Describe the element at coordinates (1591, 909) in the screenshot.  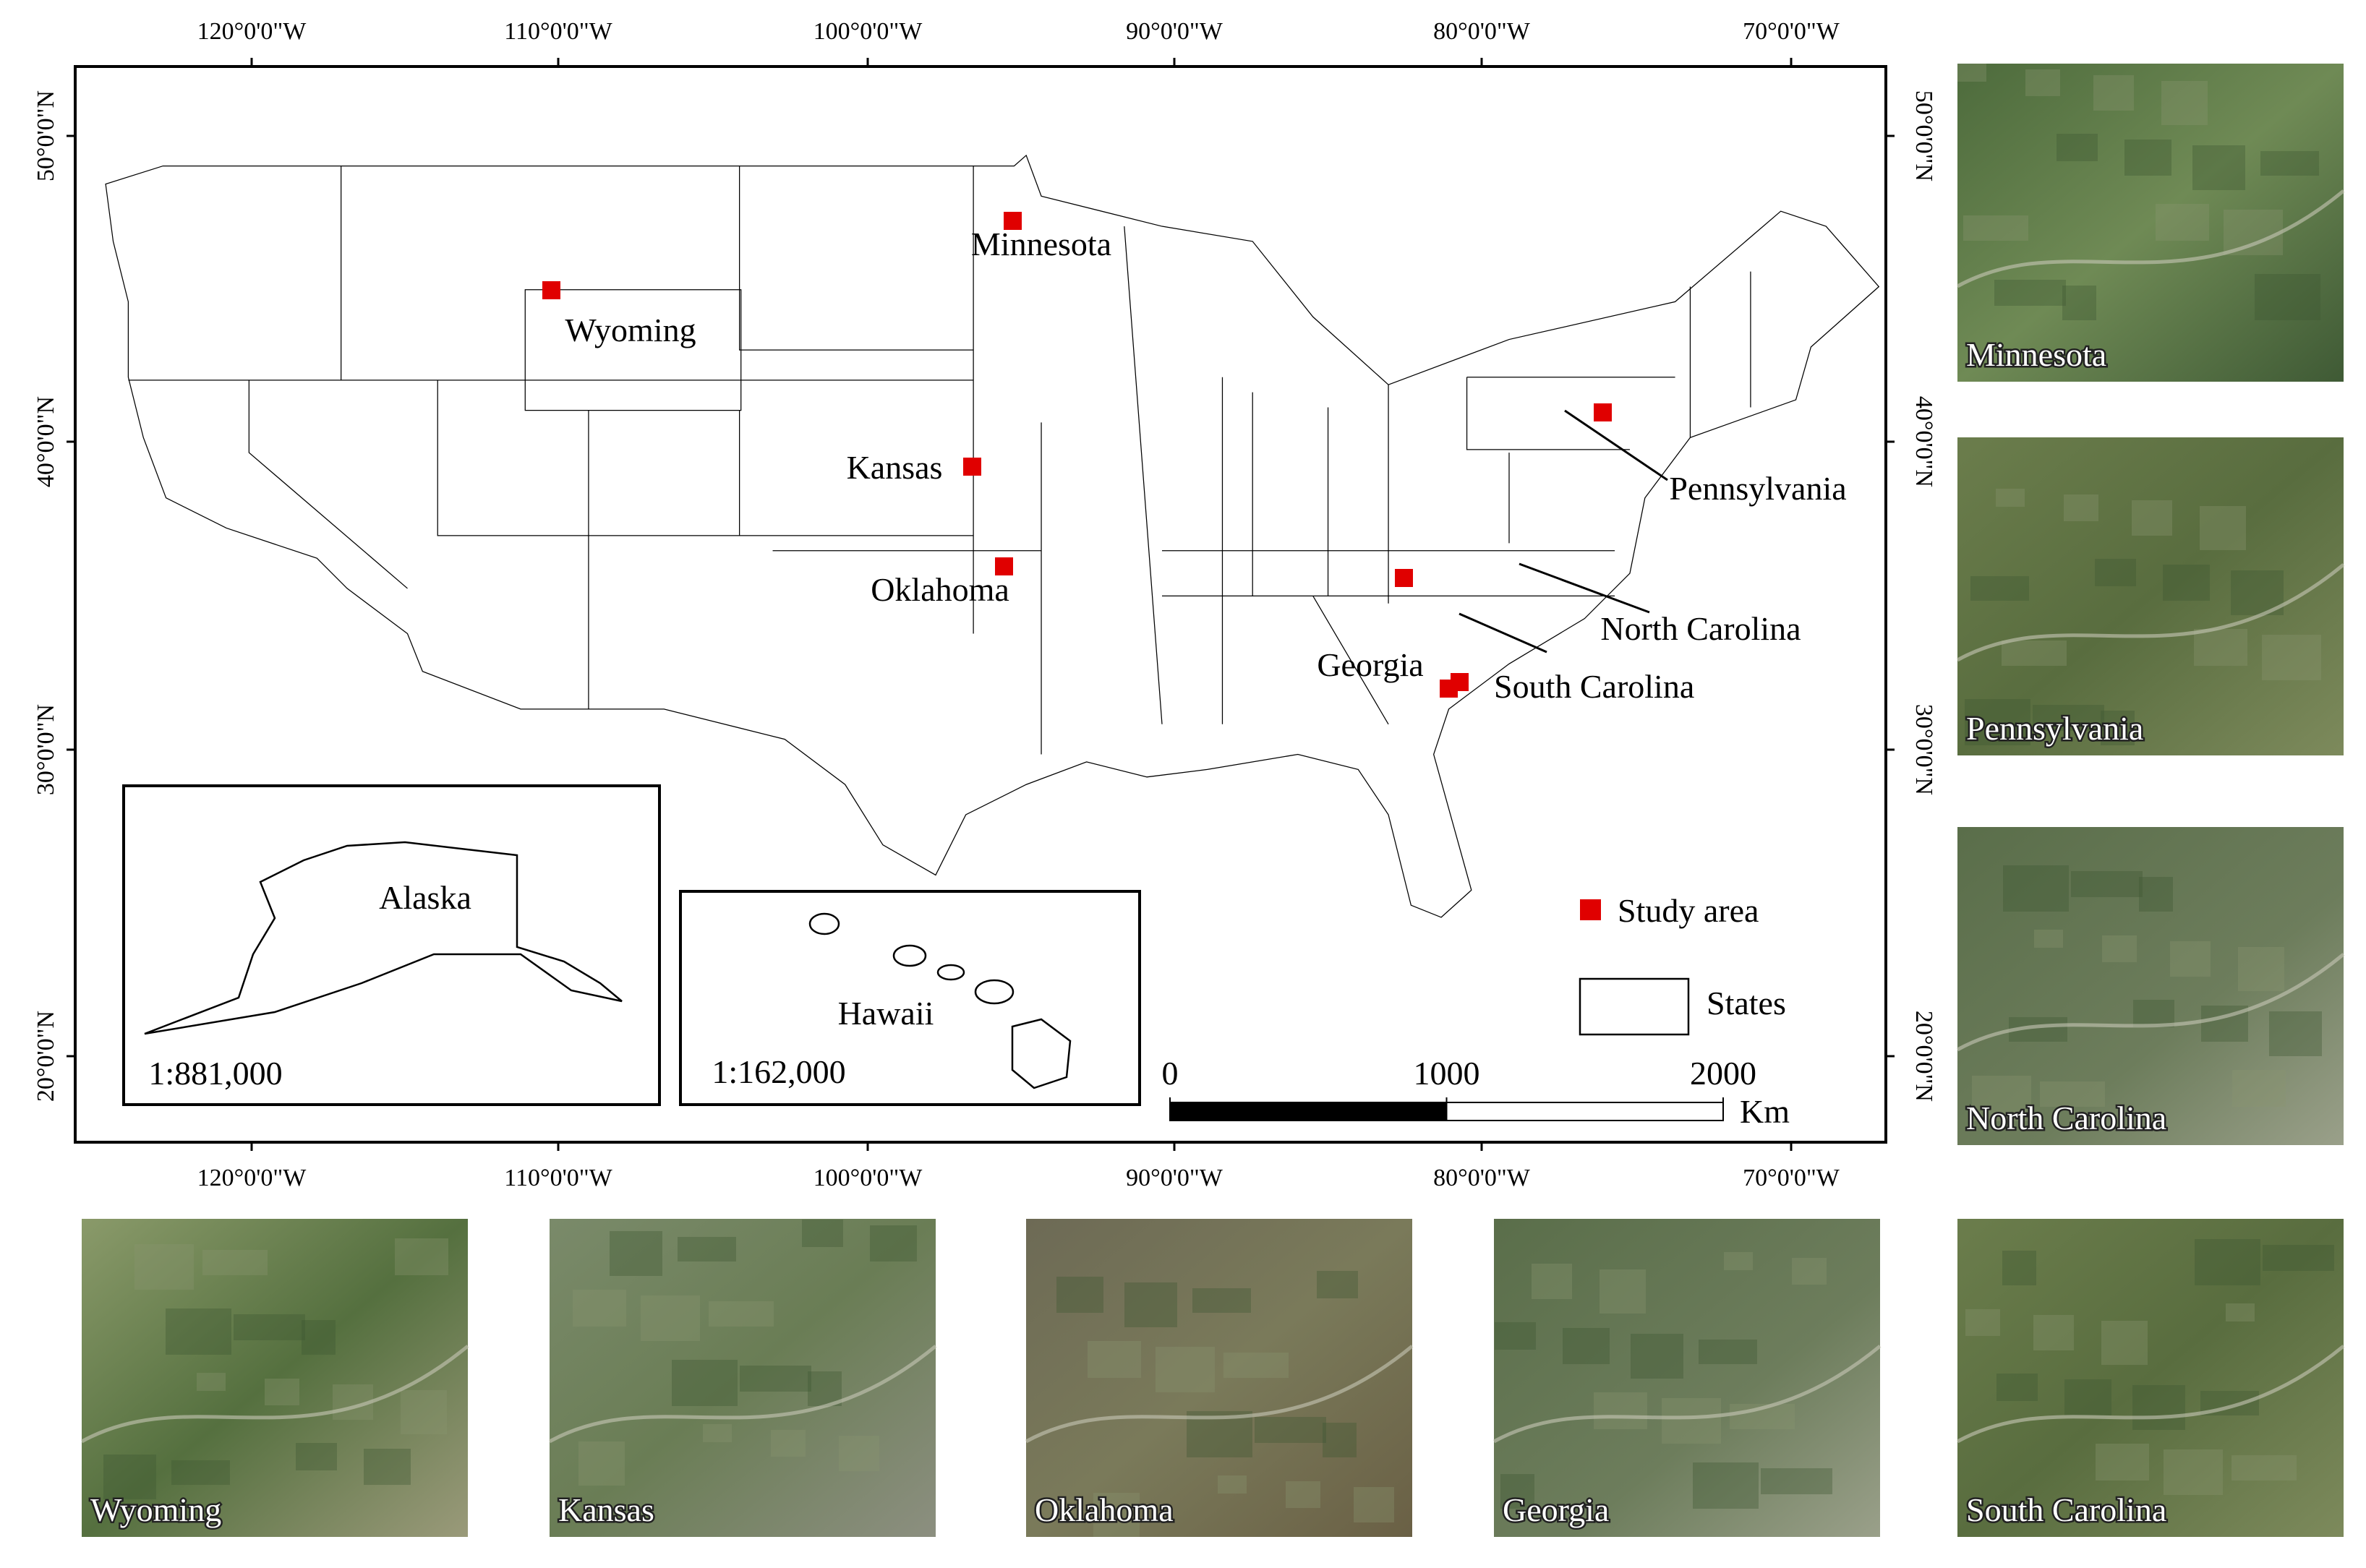
I see `legend-marker` at that location.